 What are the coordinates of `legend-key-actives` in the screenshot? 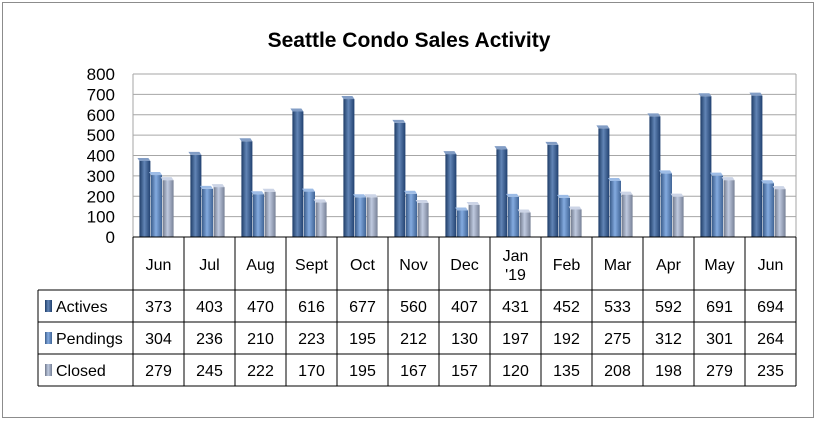 It's located at (48, 306).